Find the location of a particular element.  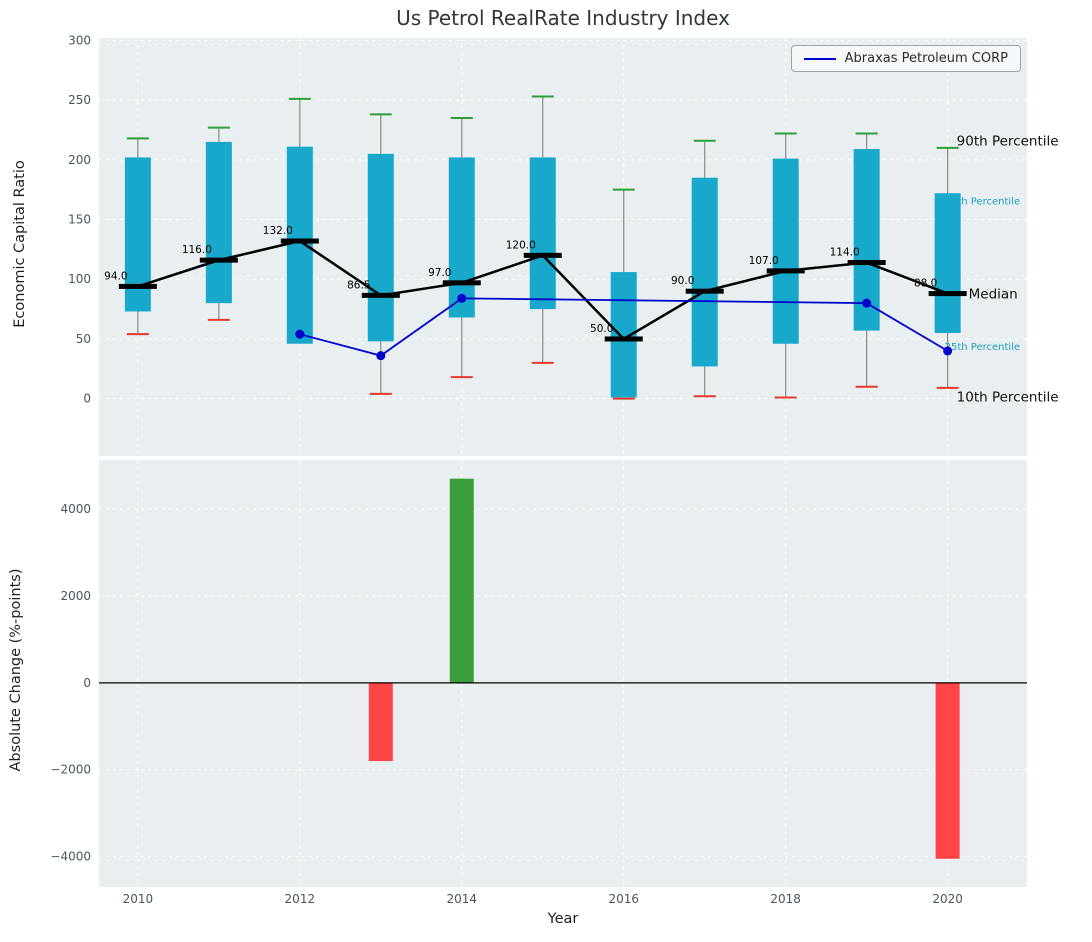

median-label-2020: 88.0 is located at coordinates (925, 284).